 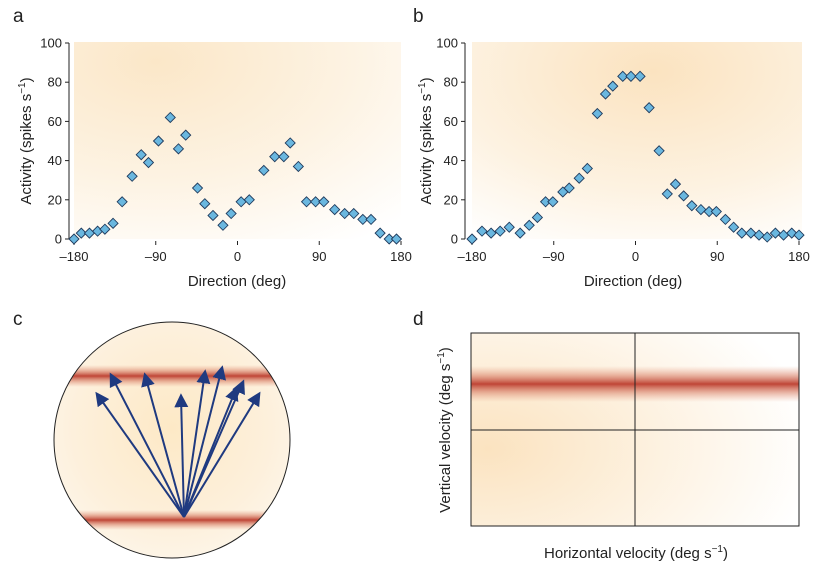 I want to click on panel-b-plot-area, so click(x=637, y=140).